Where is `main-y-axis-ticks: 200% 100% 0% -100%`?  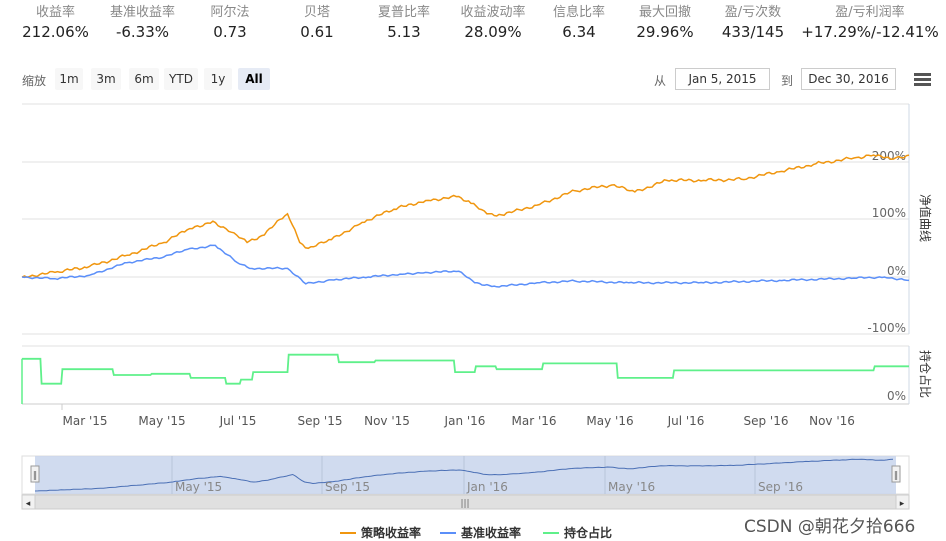
main-y-axis-ticks: 200% 100% 0% -100% is located at coordinates (886, 242).